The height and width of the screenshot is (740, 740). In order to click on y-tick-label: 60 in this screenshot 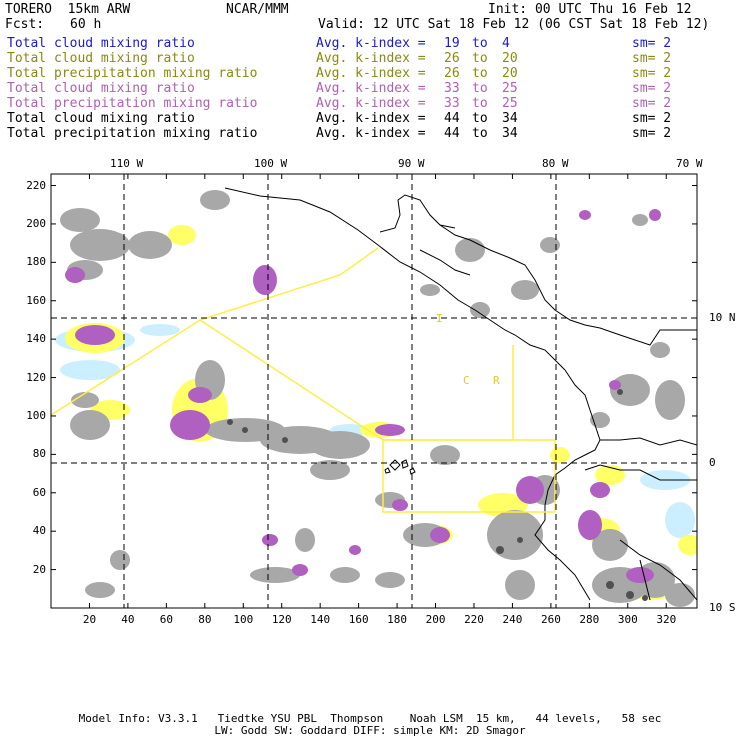, I will do `click(39, 492)`.